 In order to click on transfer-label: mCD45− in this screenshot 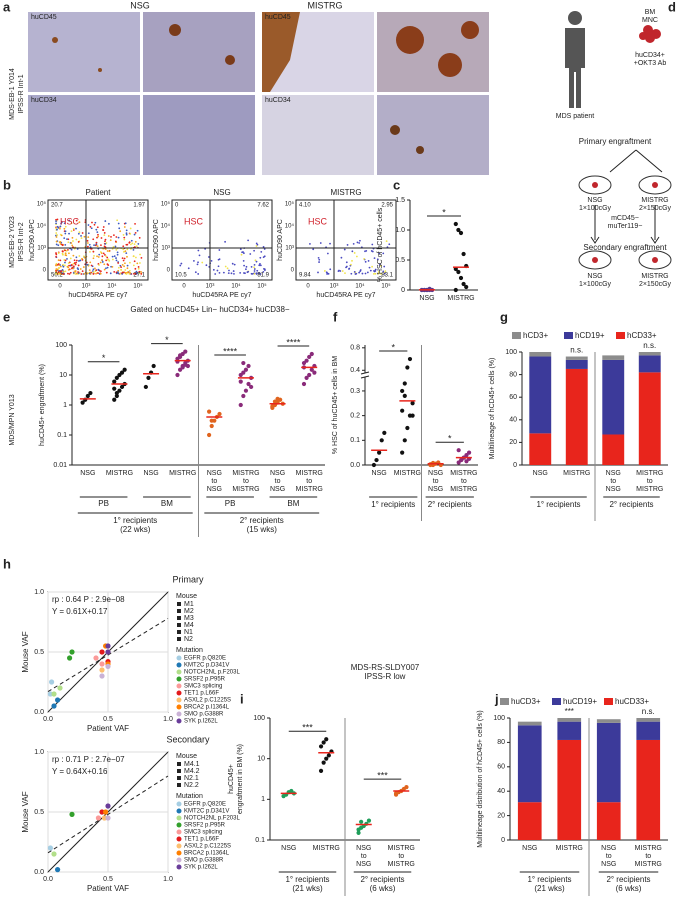, I will do `click(625, 218)`.